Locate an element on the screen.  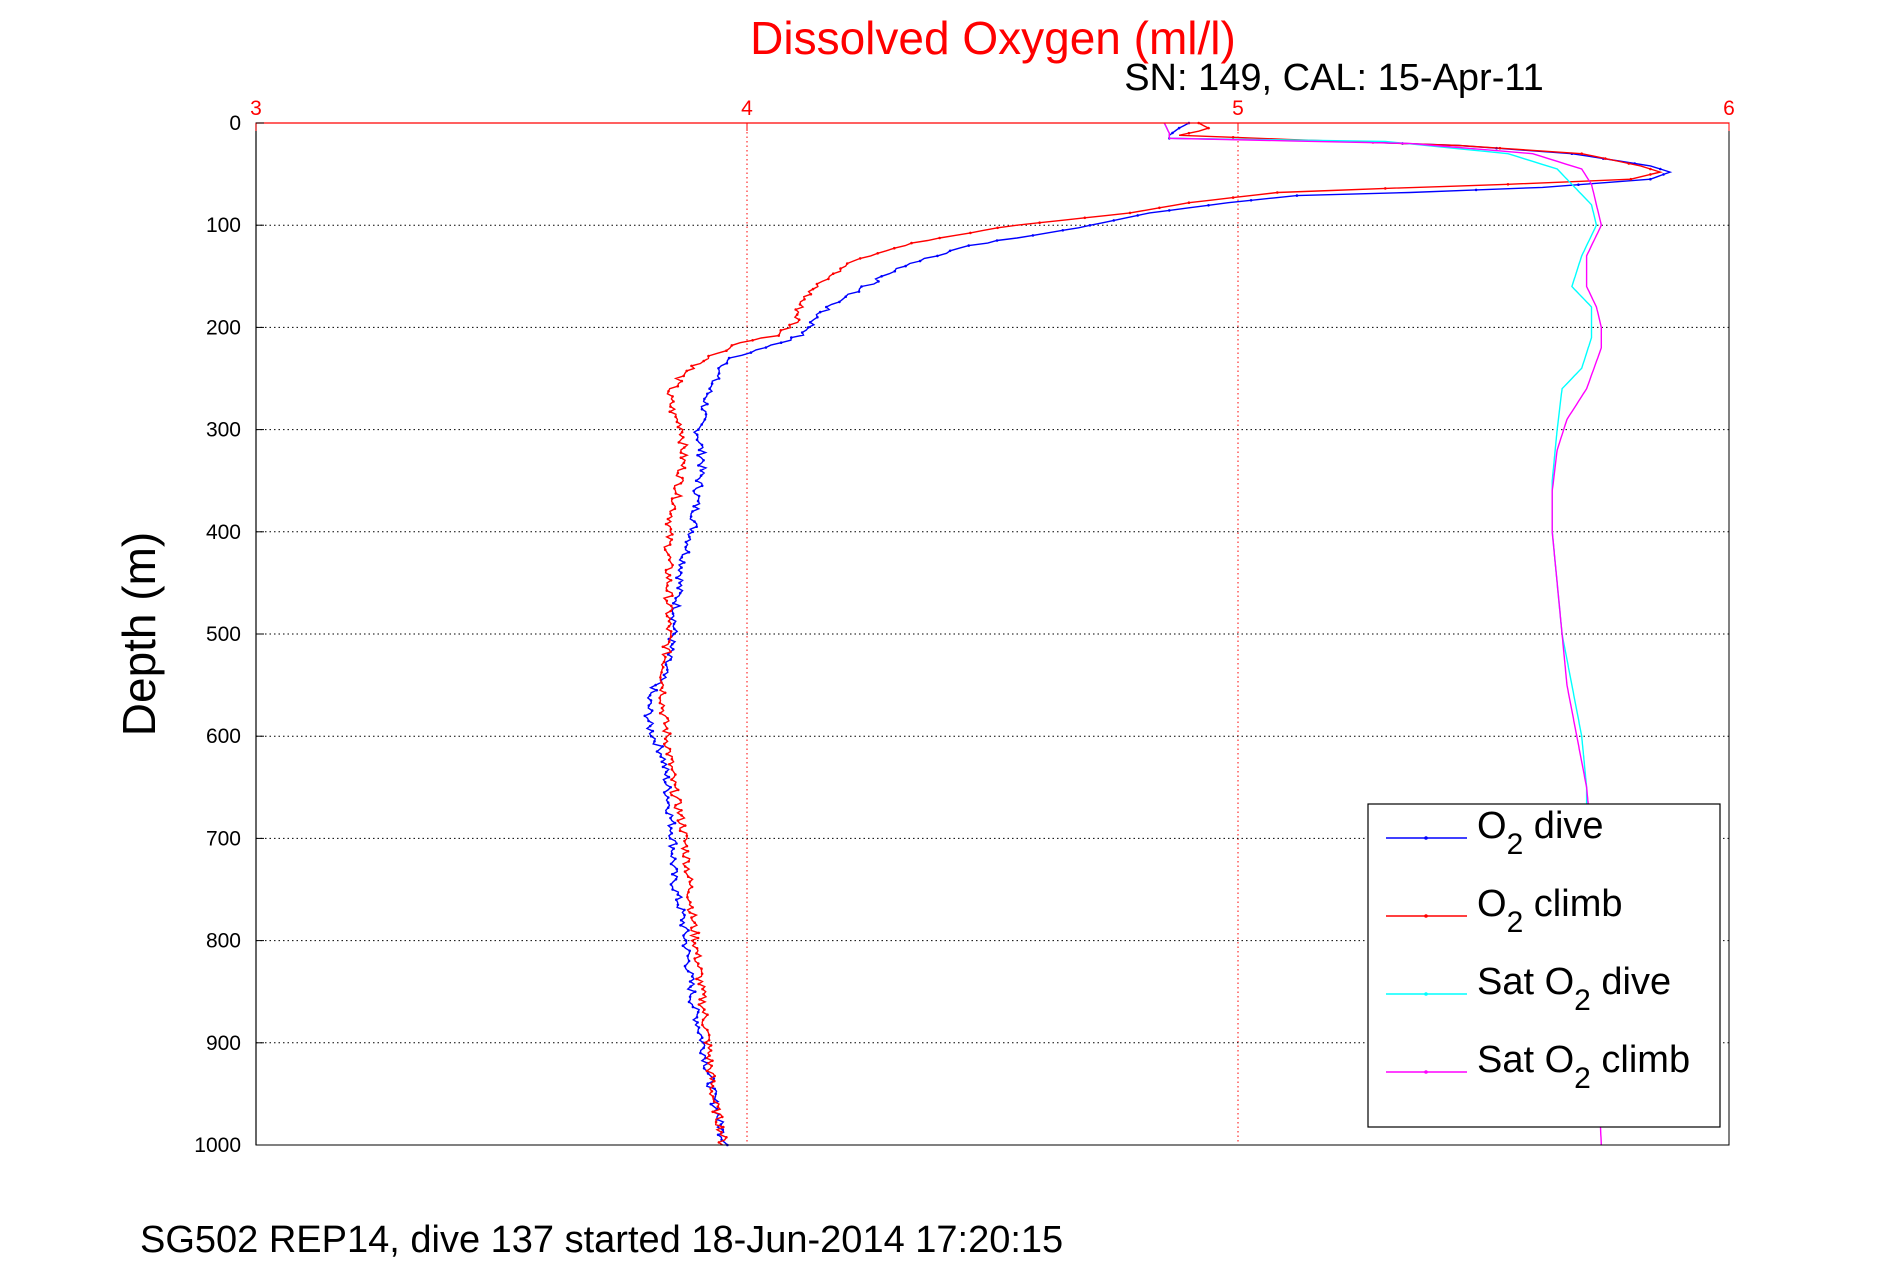
x-tick-label: 5 is located at coordinates (1238, 108).